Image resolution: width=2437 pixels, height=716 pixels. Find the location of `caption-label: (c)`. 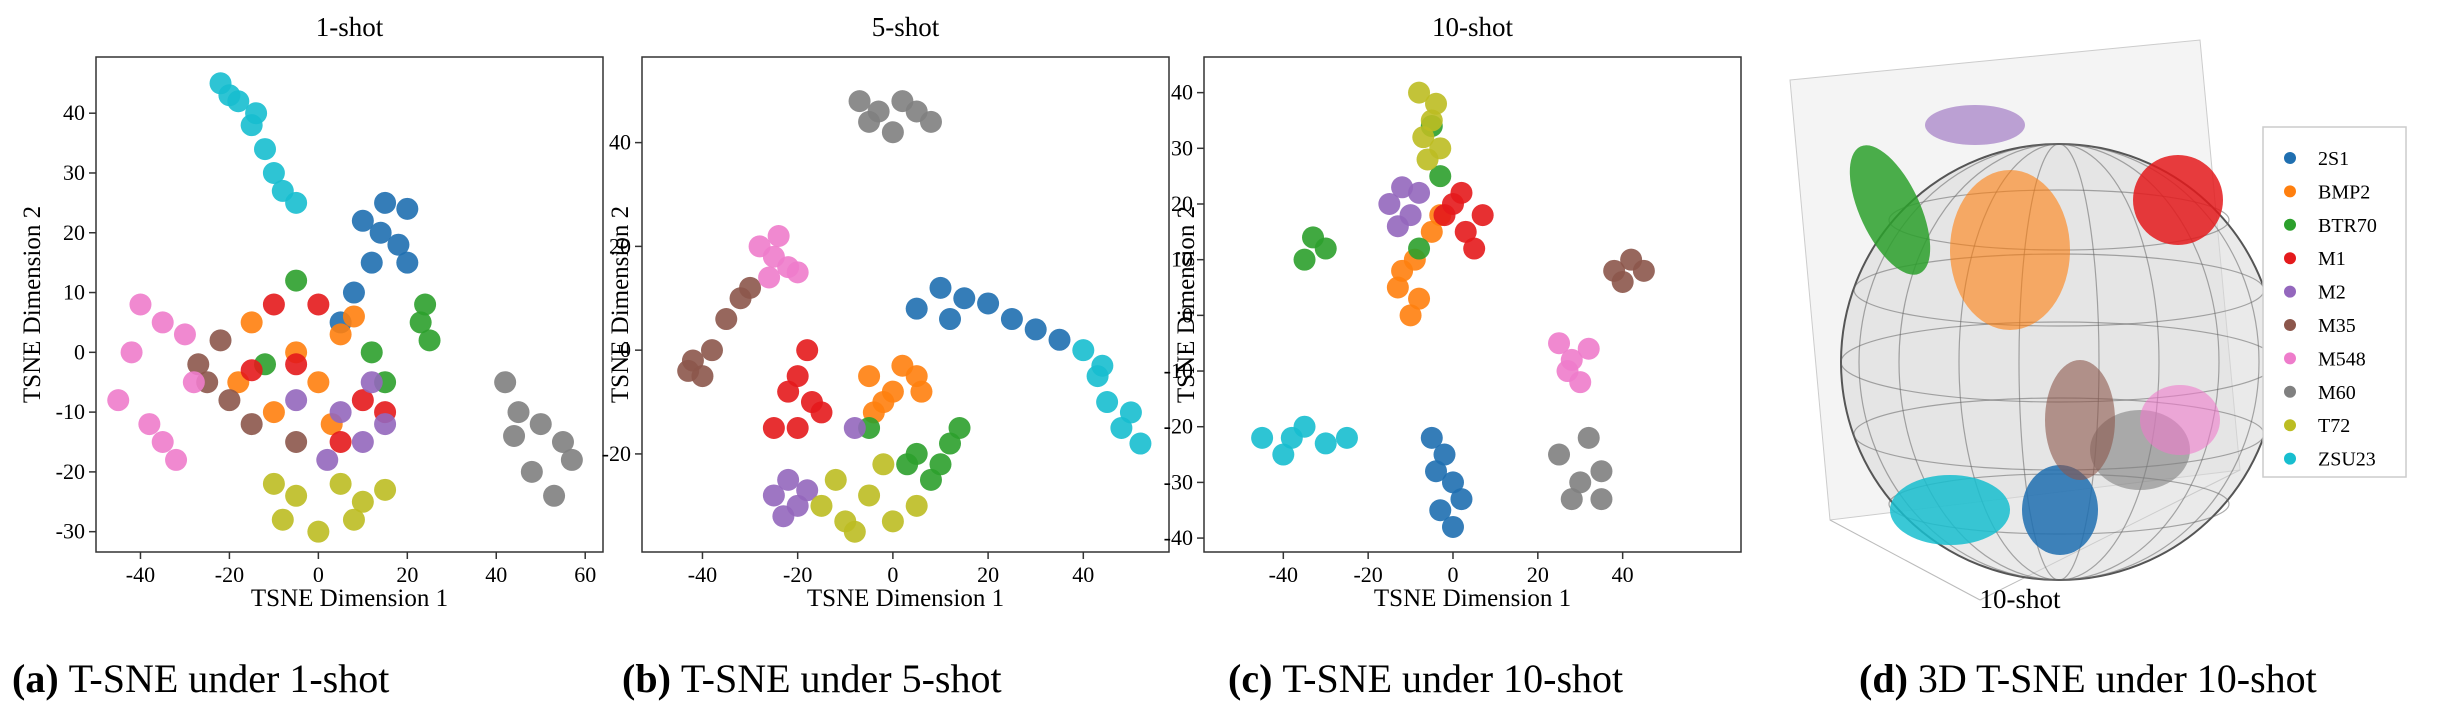

caption-label: (c) is located at coordinates (1250, 678).